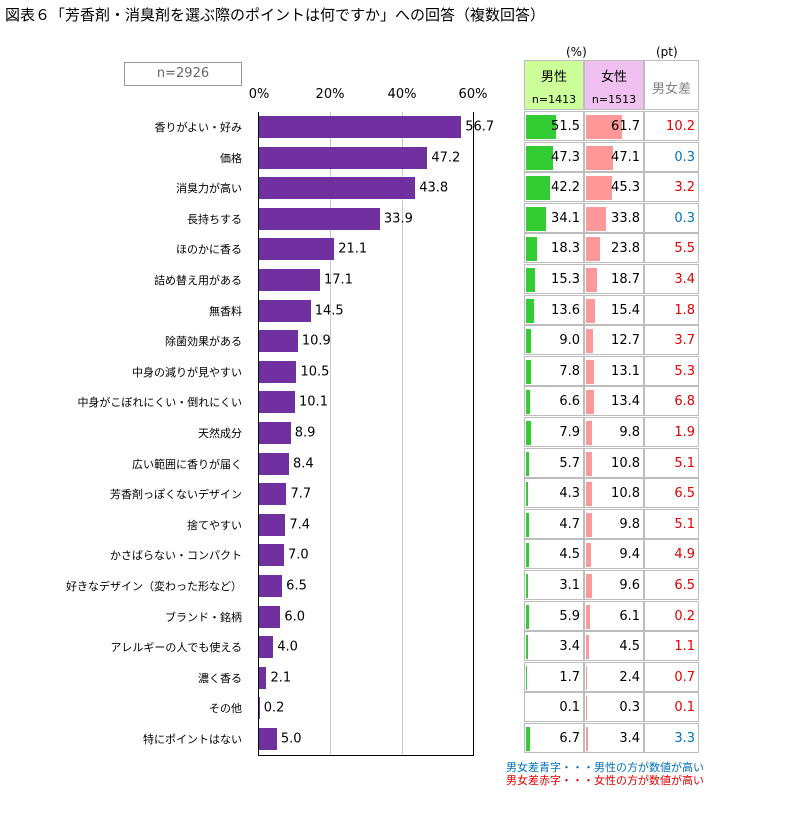 The height and width of the screenshot is (821, 810). What do you see at coordinates (225, 709) in the screenshot?
I see `category-label: その他` at bounding box center [225, 709].